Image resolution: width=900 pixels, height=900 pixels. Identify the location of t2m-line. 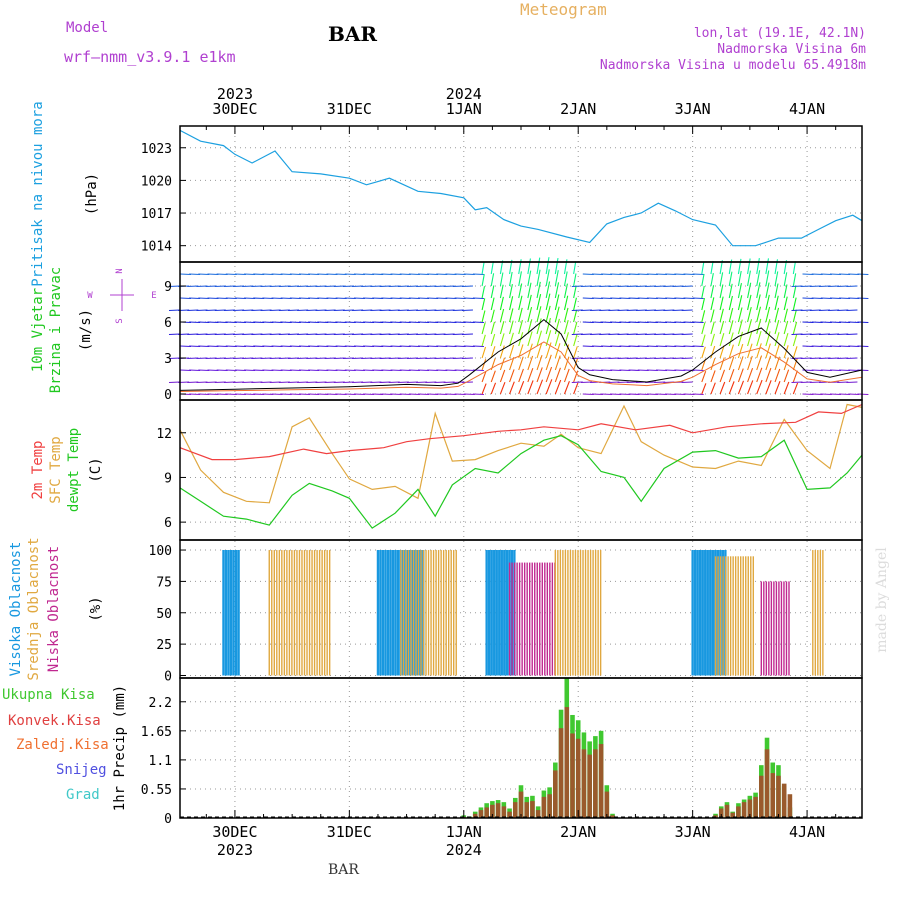
(521, 432).